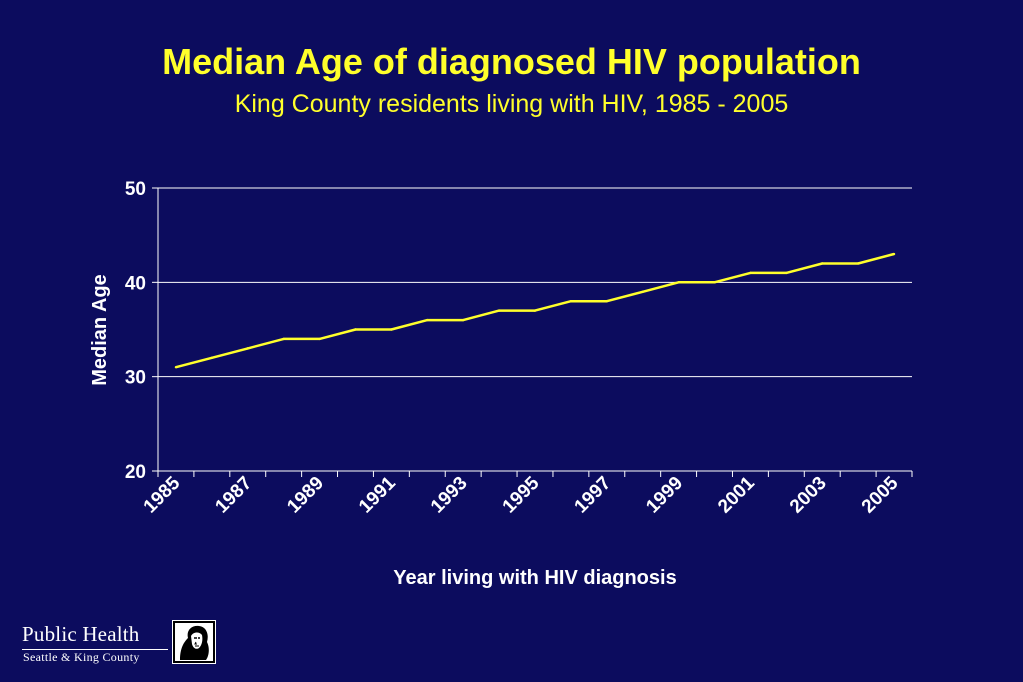  I want to click on data-point-1992, so click(427, 320).